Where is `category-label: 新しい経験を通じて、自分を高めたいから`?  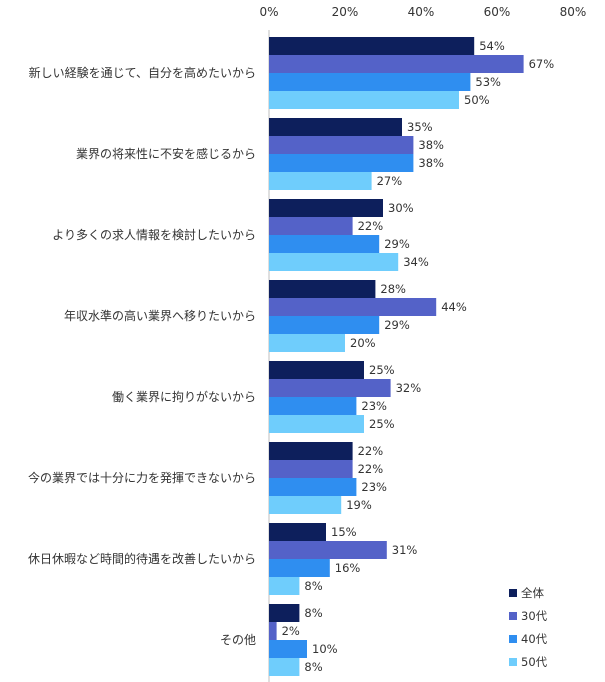
category-label: 新しい経験を通じて、自分を高めたいから is located at coordinates (142, 72).